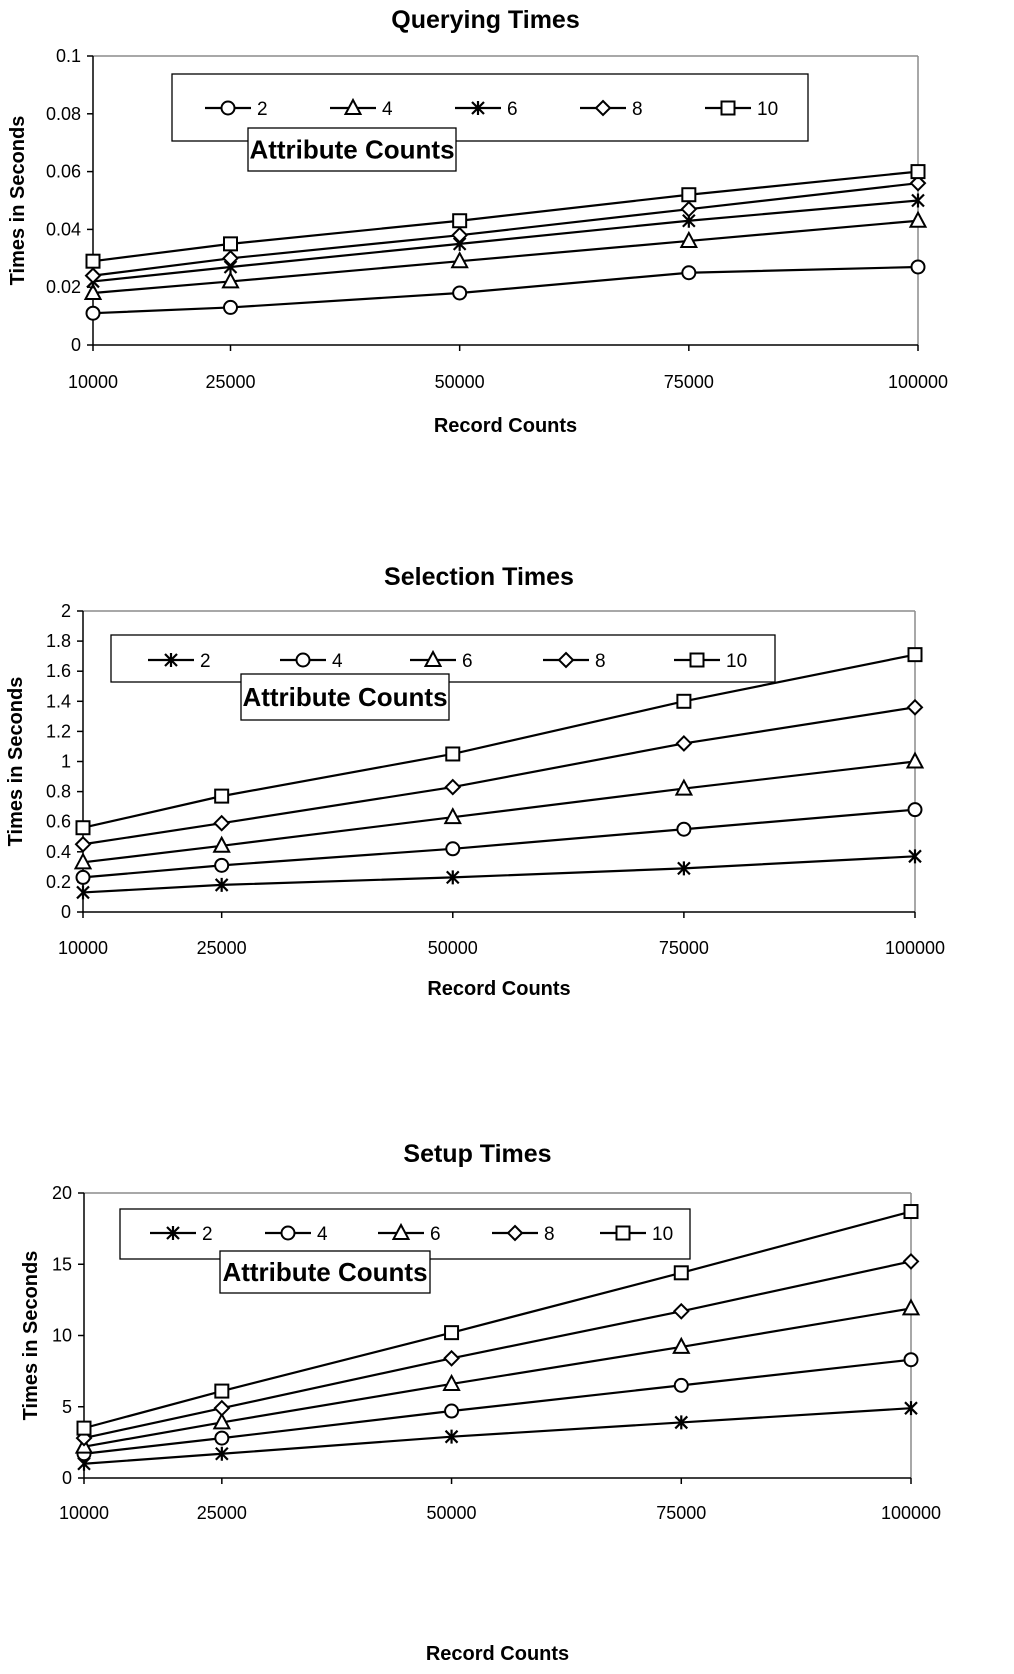  Describe the element at coordinates (84, 1513) in the screenshot. I see `x-tick-label: 10000` at that location.